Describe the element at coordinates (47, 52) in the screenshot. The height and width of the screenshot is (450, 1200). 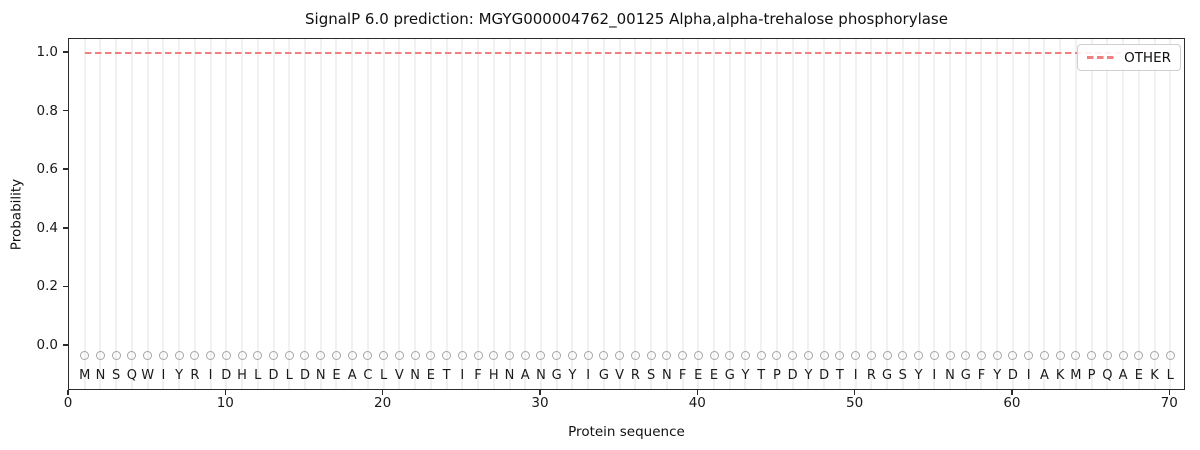
I see `y-tick-label: 1.0` at that location.